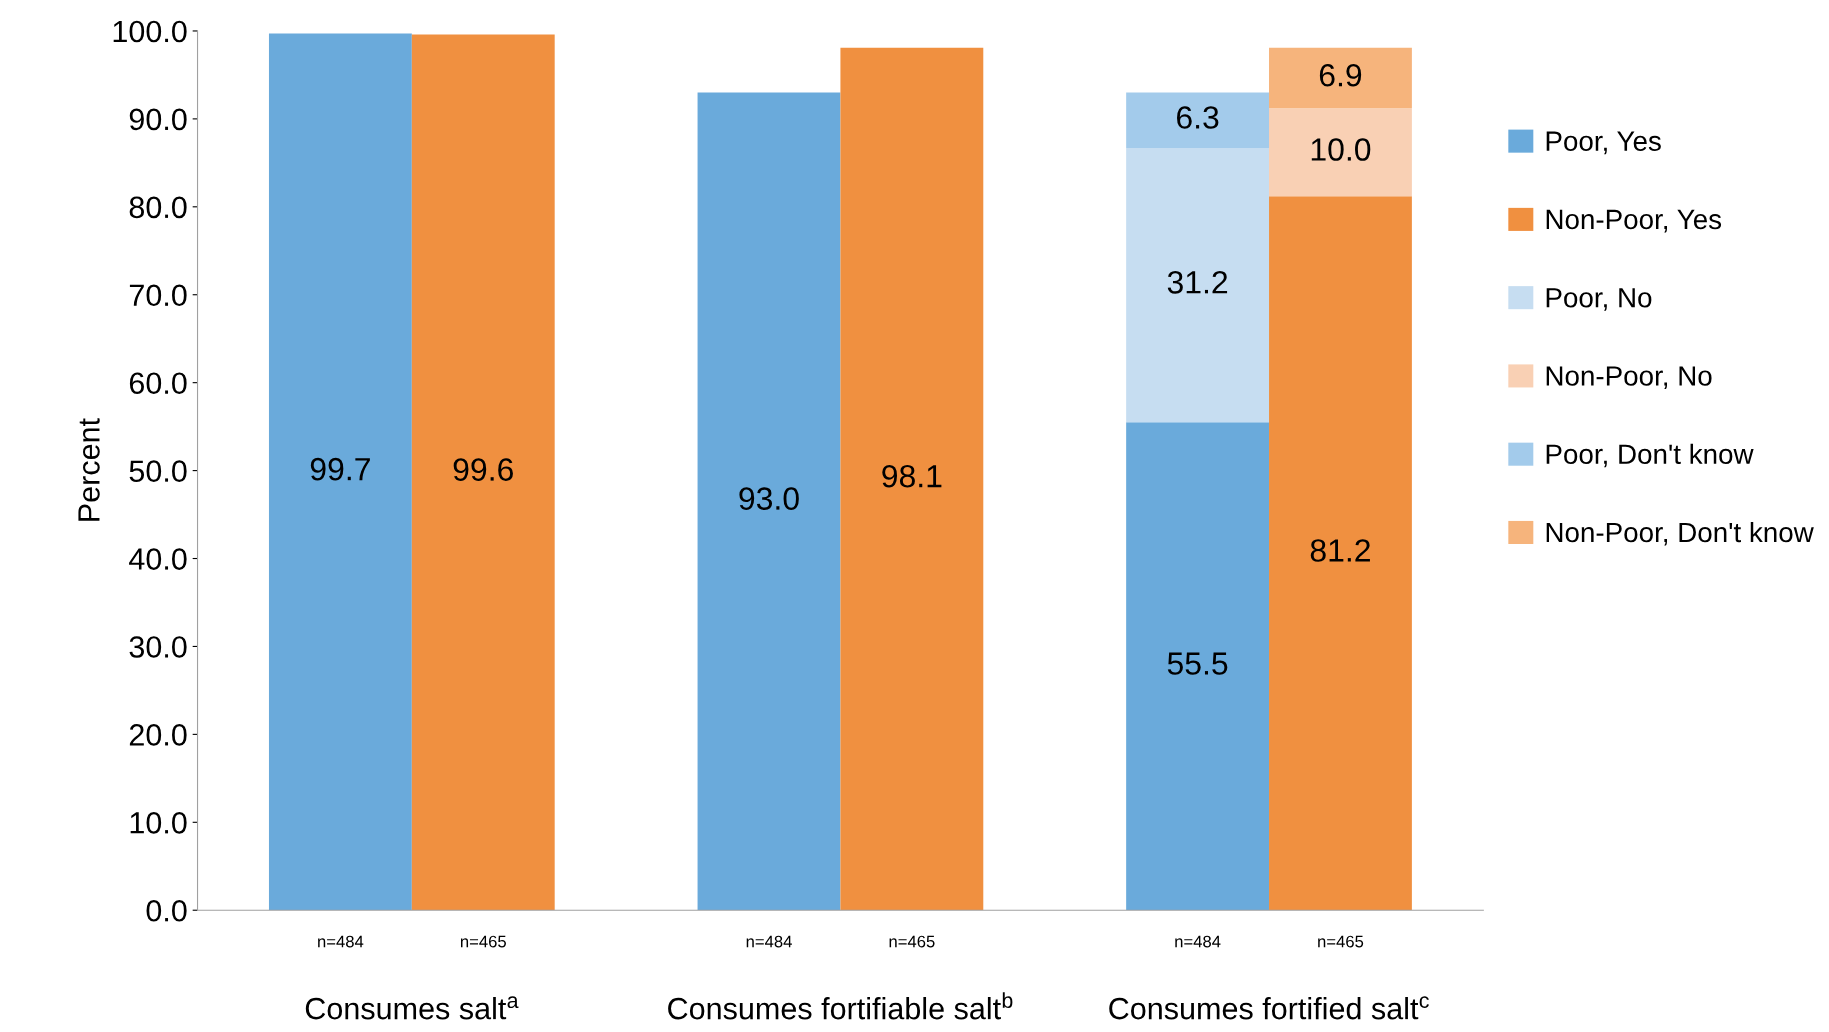 Image resolution: width=1829 pixels, height=1032 pixels. Describe the element at coordinates (1634, 221) in the screenshot. I see `legend-label: Non-Poor, Yes` at that location.